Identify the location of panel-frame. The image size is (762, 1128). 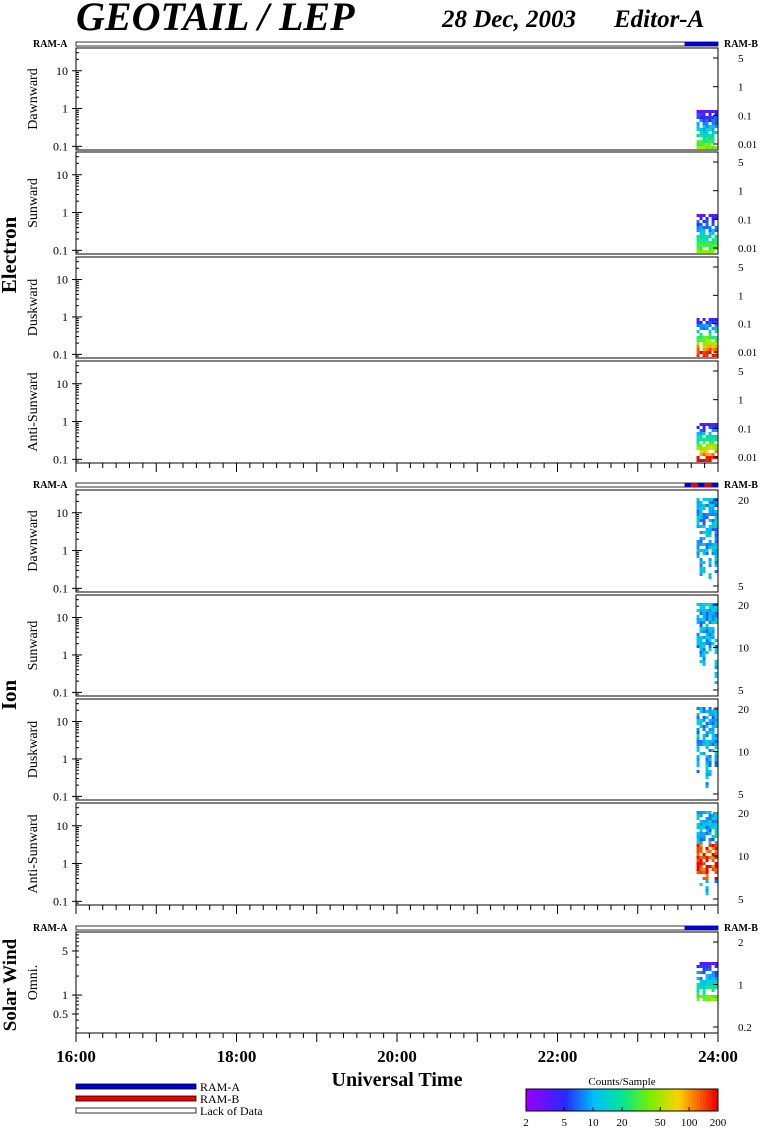
(397, 99).